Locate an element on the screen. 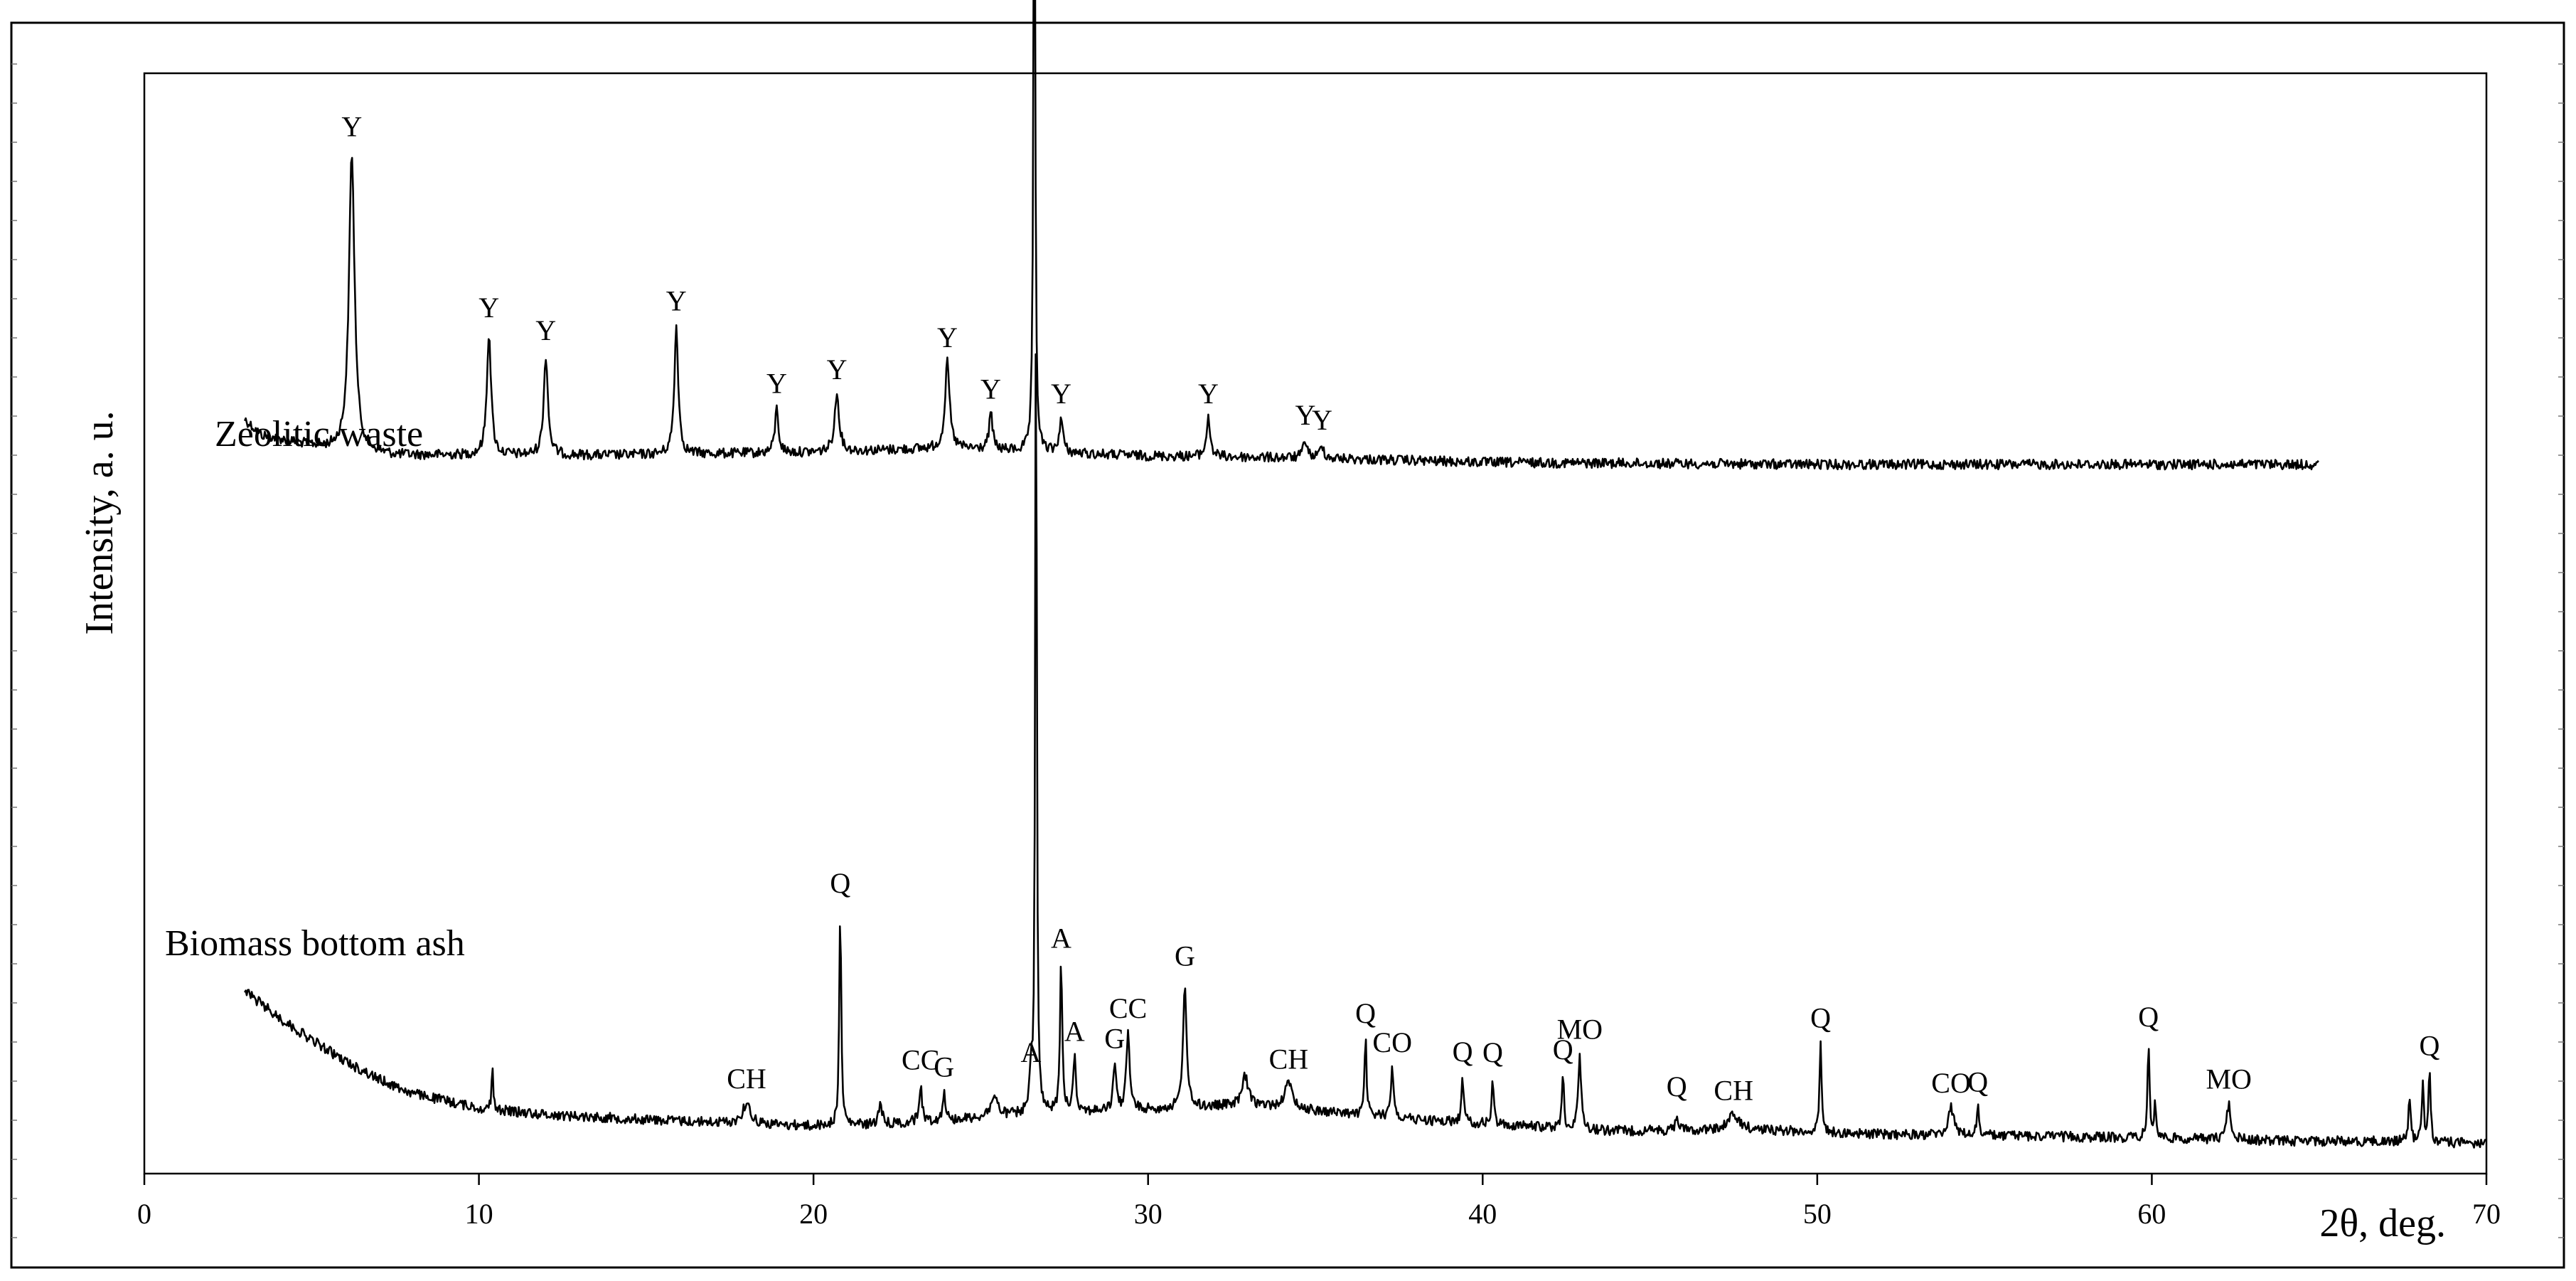  sample-label: Biomass bottom ash is located at coordinates (315, 944).